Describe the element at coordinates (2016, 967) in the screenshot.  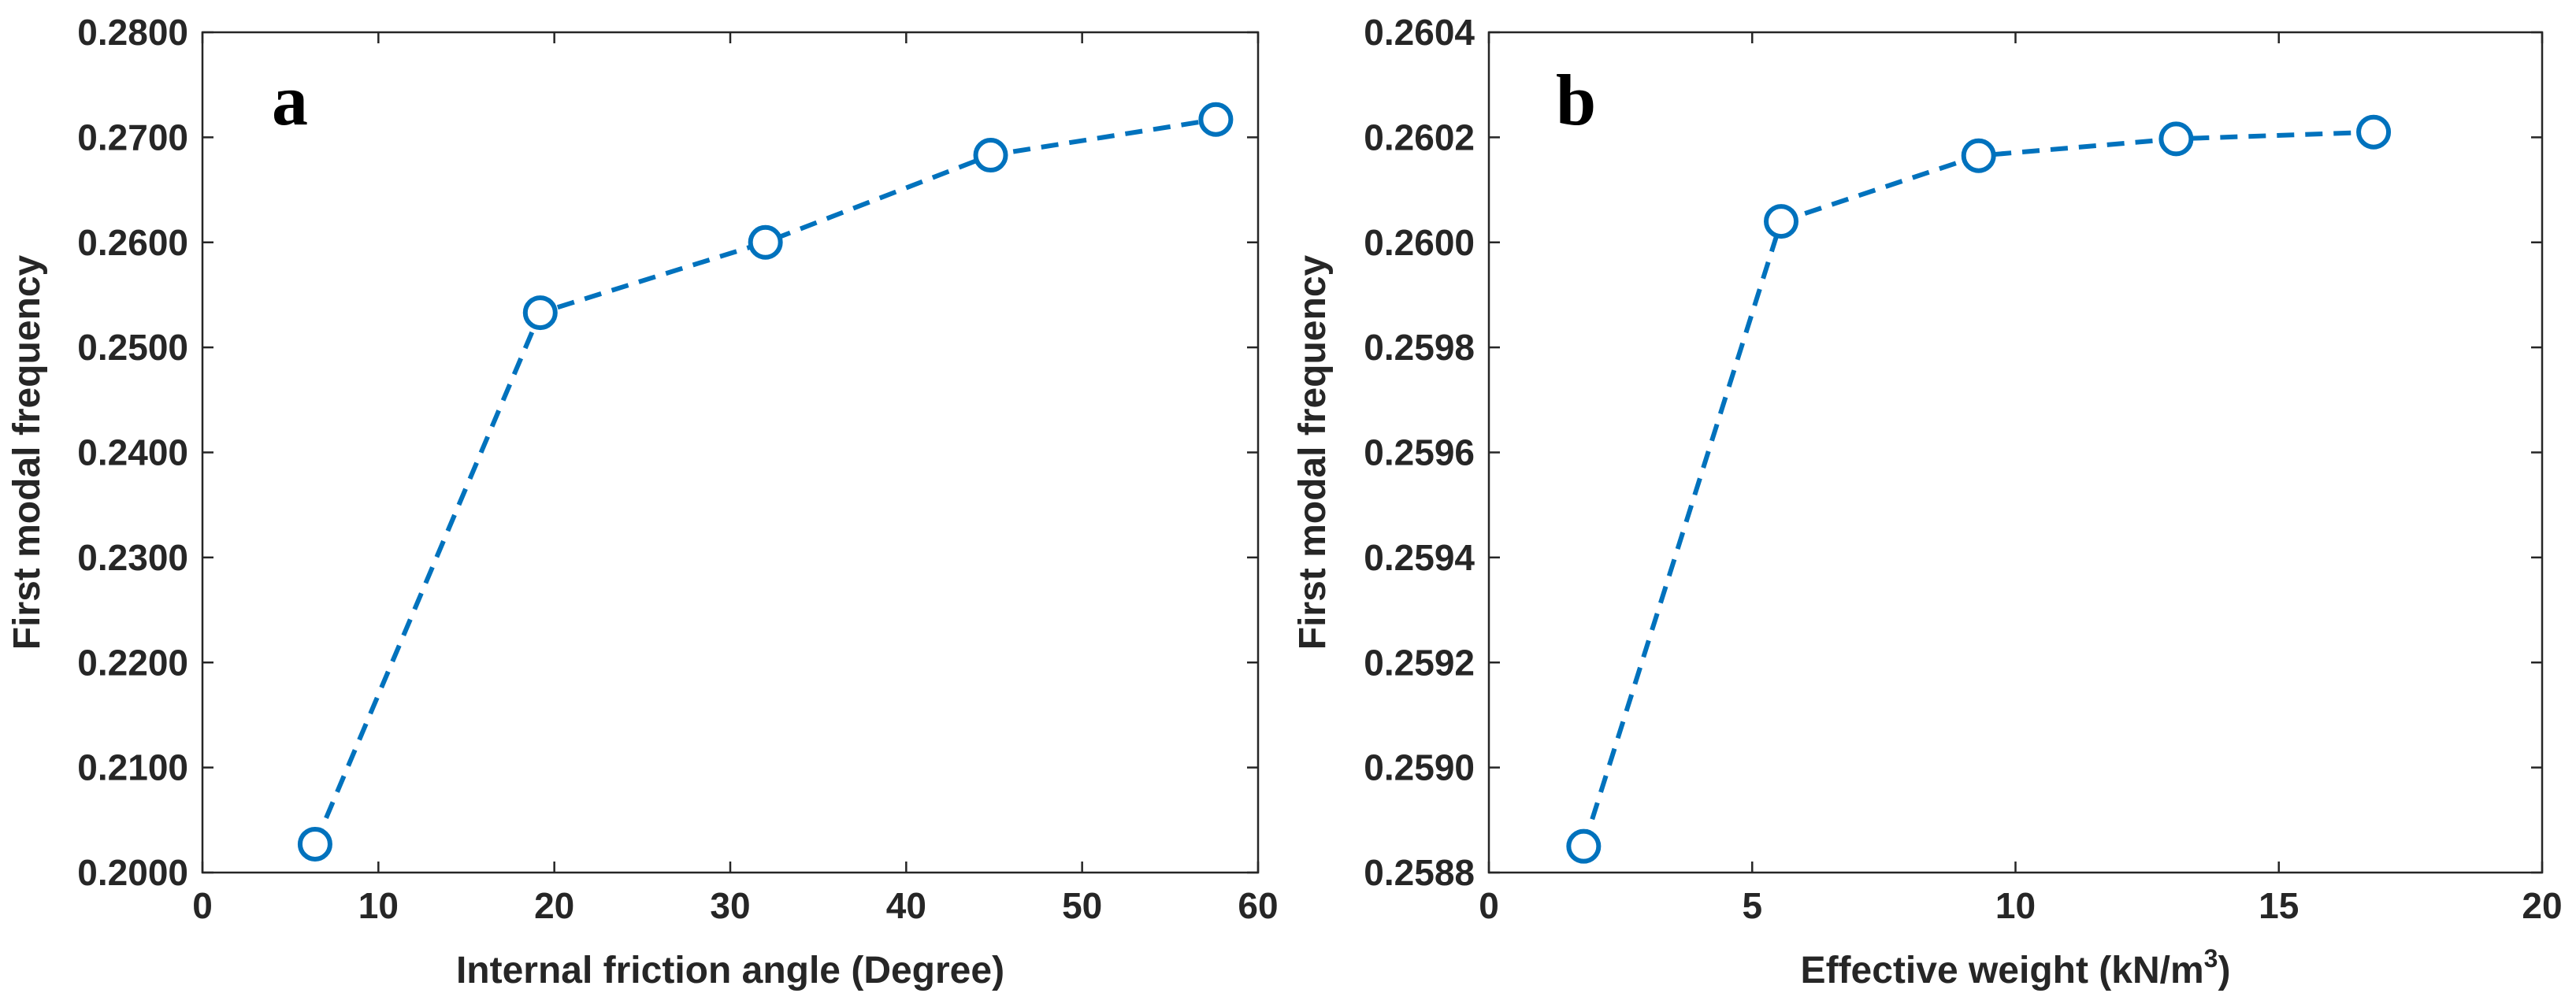
I see `x-axis-label: Effective weight (kN/m3)` at that location.